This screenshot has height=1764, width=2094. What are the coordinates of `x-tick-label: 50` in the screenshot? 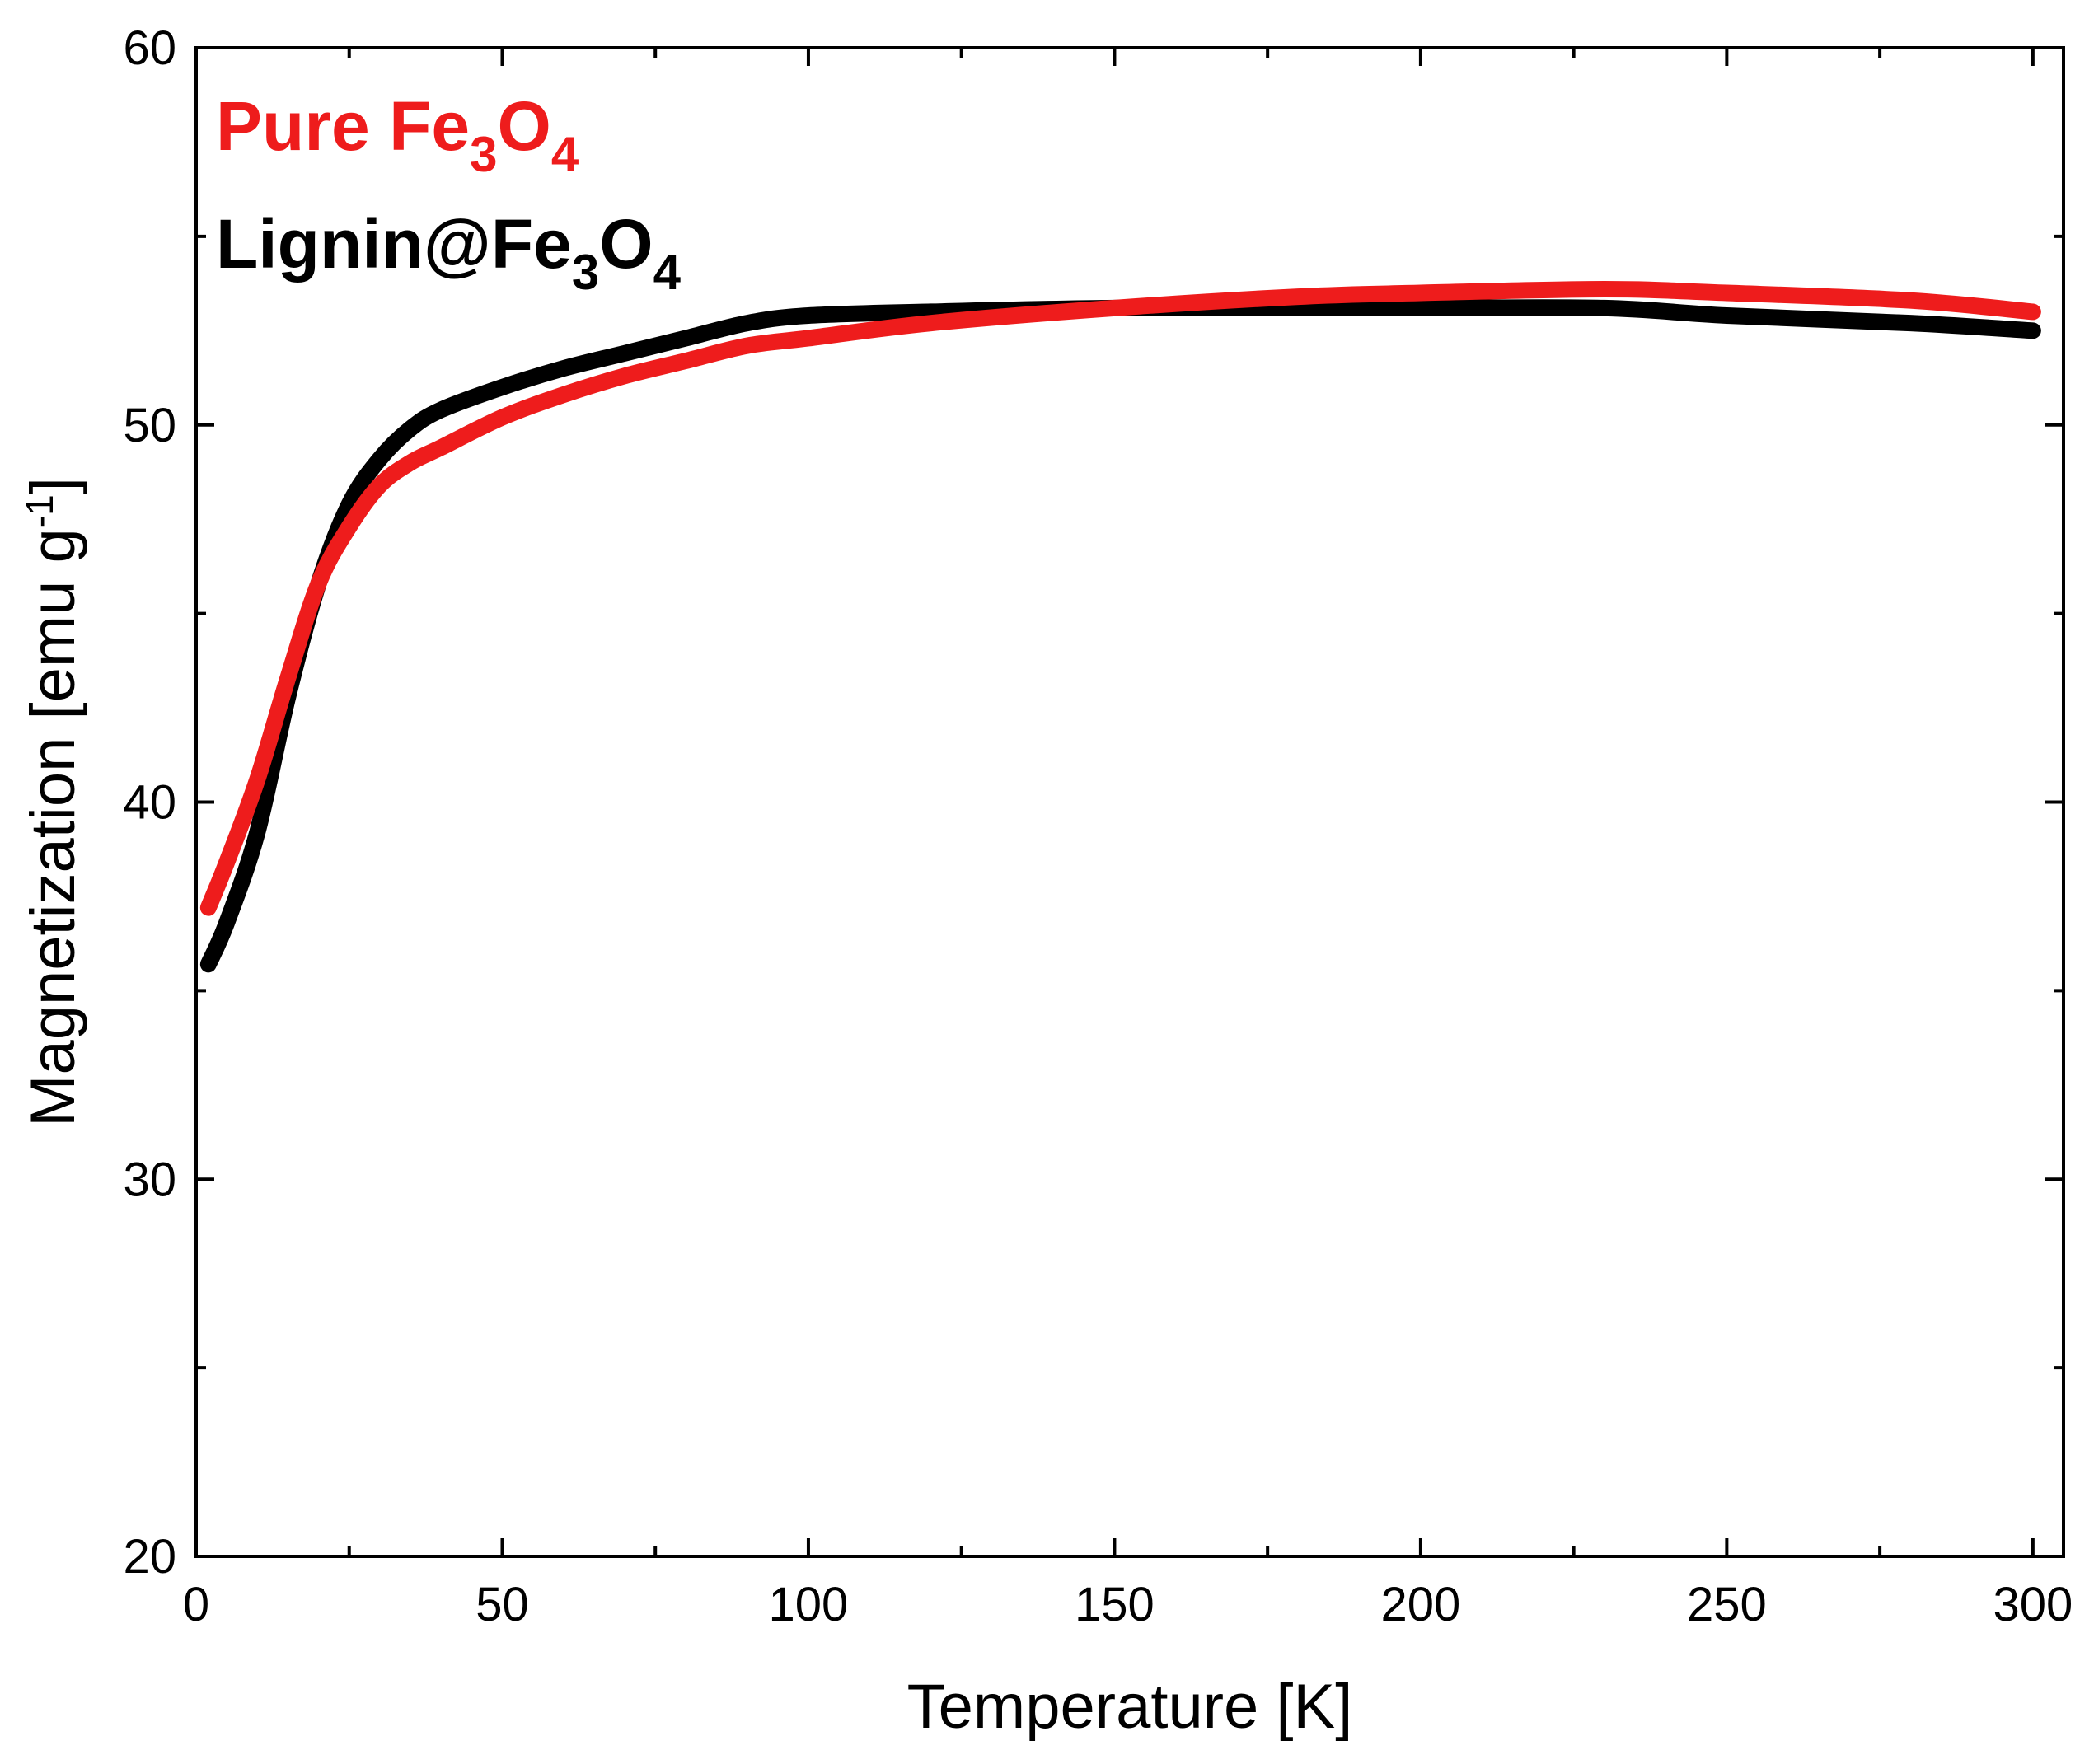 It's located at (502, 1604).